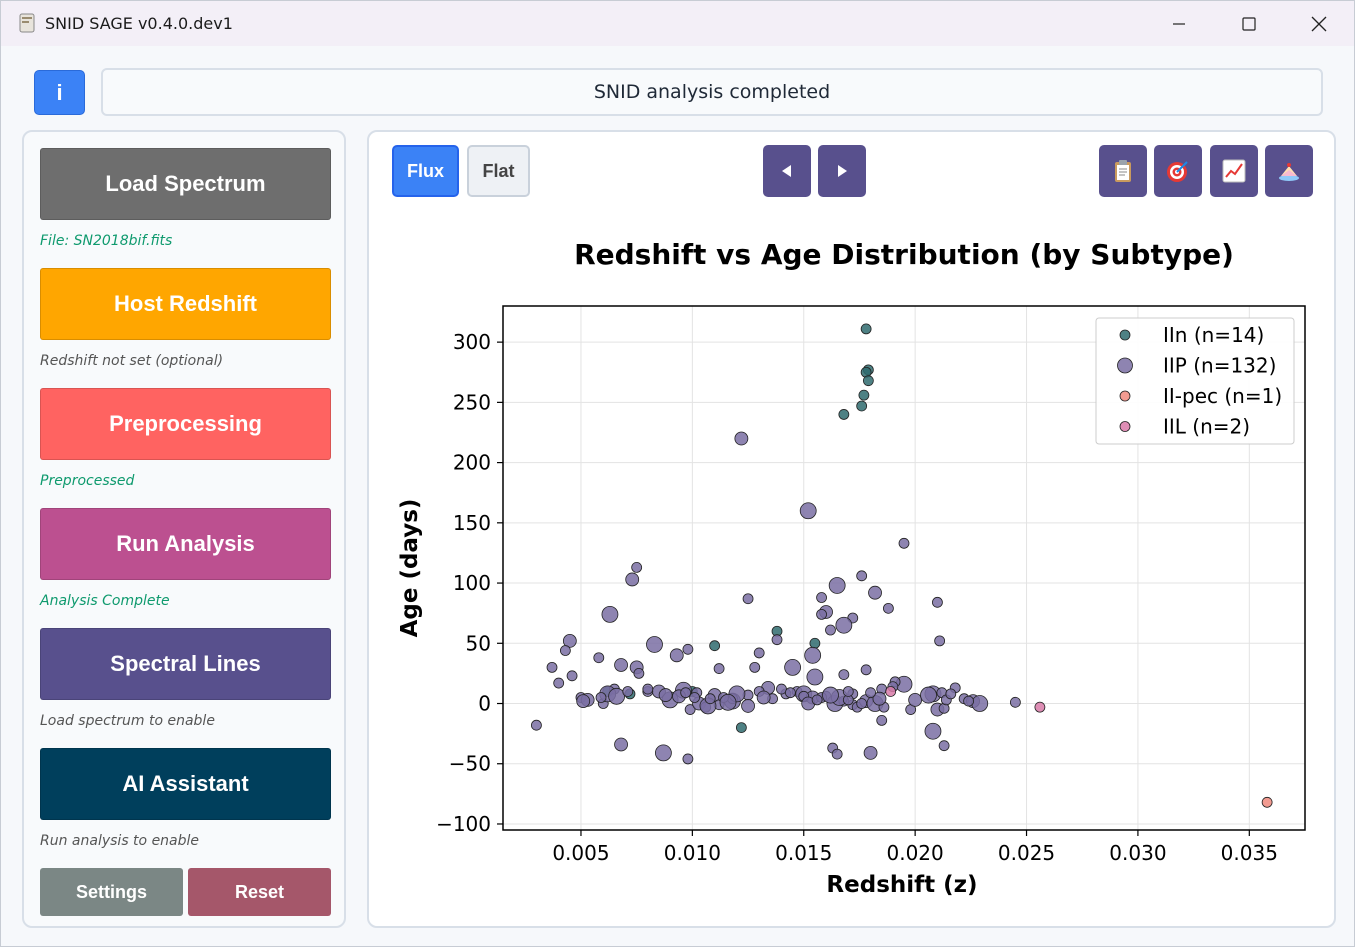 This screenshot has height=947, width=1355. I want to click on status-bar: SNID analysis completed, so click(712, 92).